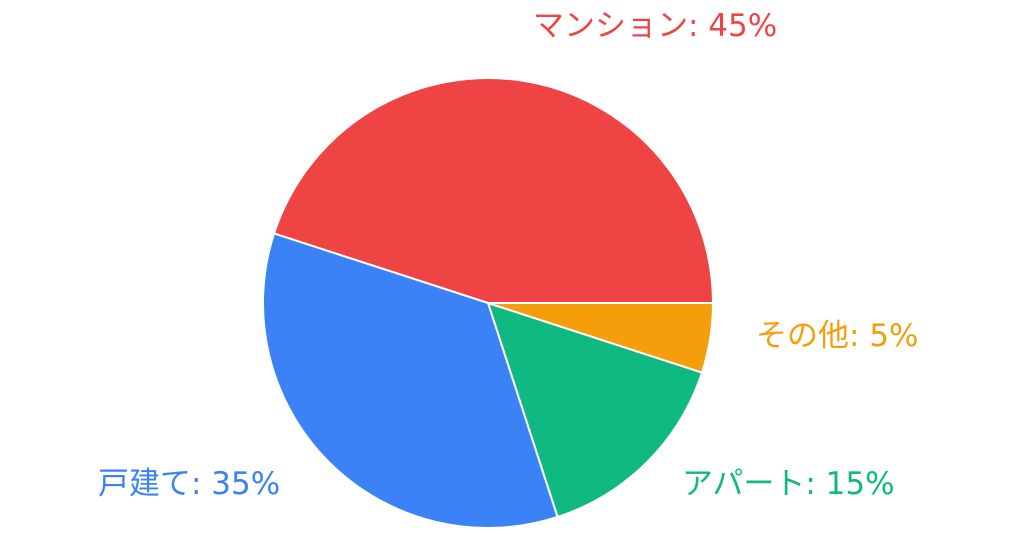  I want to click on label-other: その他: 5%, so click(837, 336).